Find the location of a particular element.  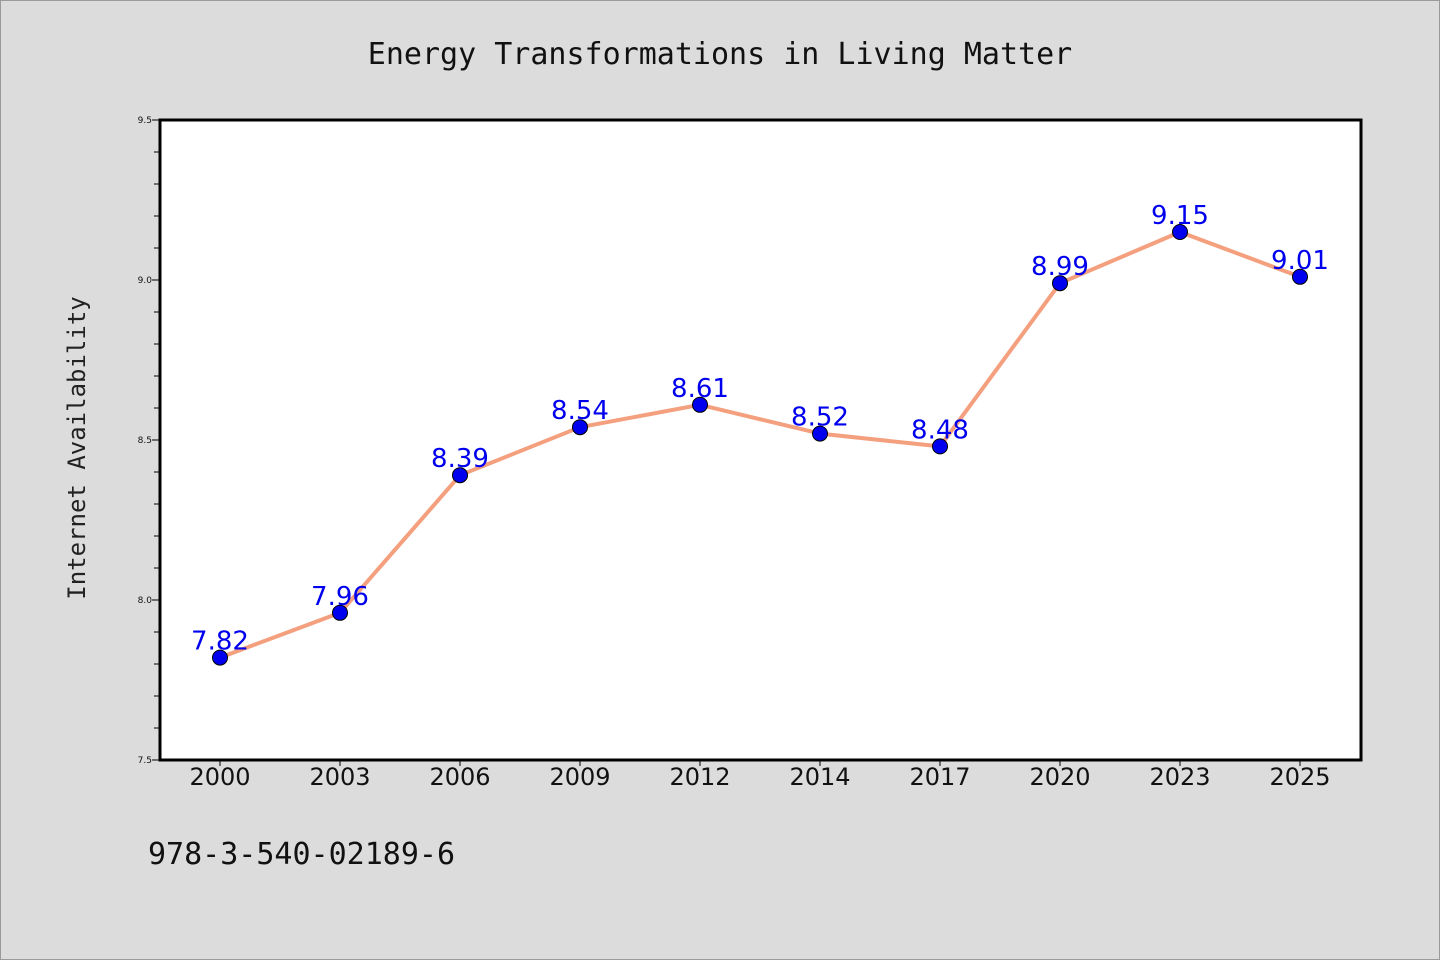

y-axis-ticks: 7.5 8.0 8.5 9.0 9.5 is located at coordinates (149, 441).